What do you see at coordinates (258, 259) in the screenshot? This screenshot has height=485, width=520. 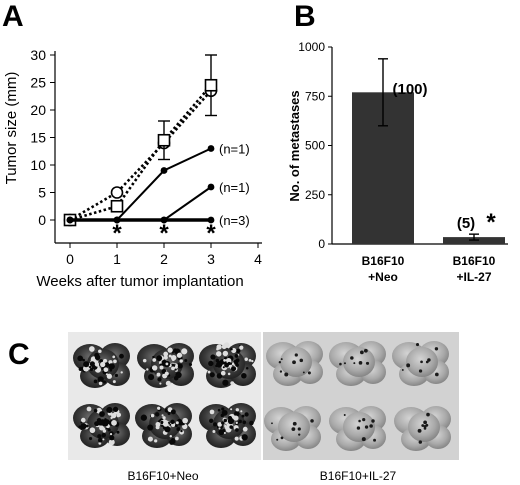 I see `panel-a-x-tick-label: 4` at bounding box center [258, 259].